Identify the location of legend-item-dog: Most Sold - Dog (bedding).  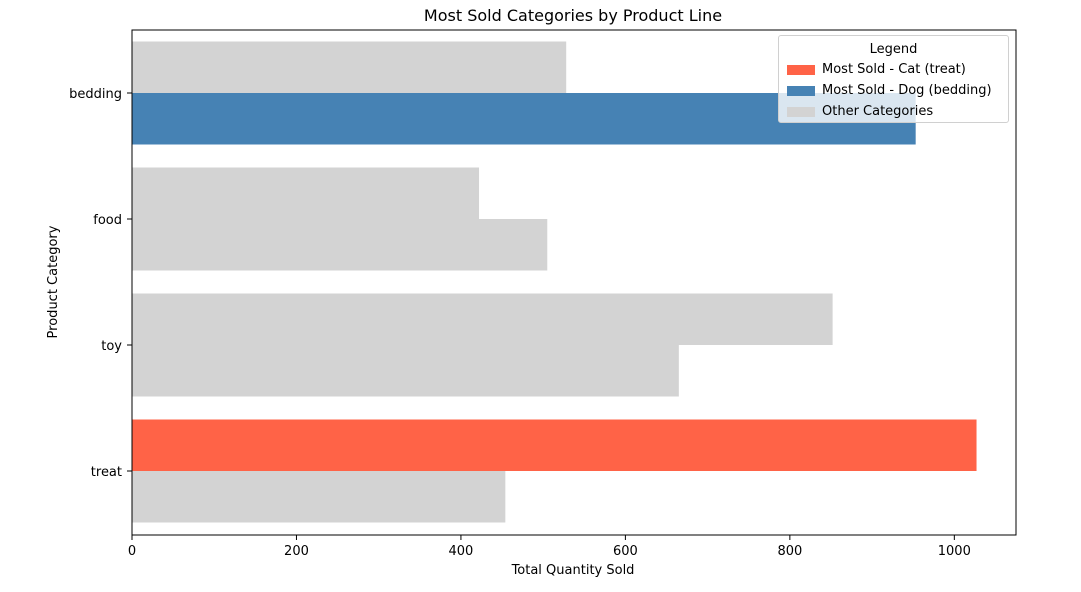
(893, 90).